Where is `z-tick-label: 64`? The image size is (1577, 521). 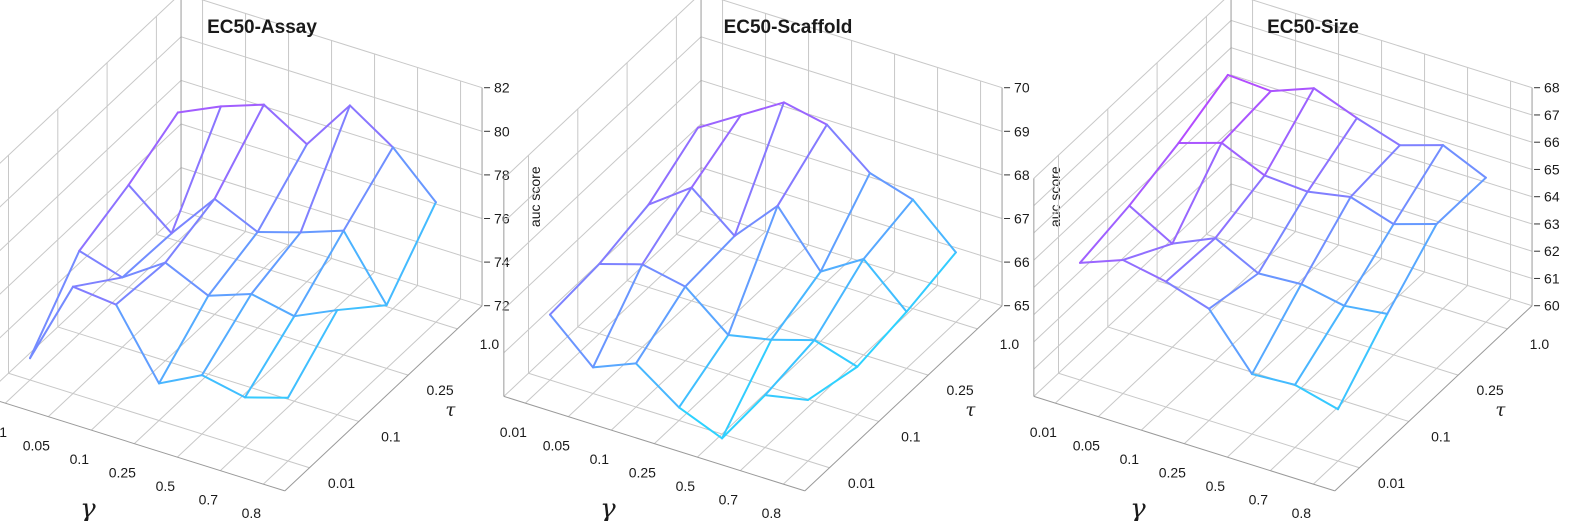
z-tick-label: 64 is located at coordinates (1552, 197).